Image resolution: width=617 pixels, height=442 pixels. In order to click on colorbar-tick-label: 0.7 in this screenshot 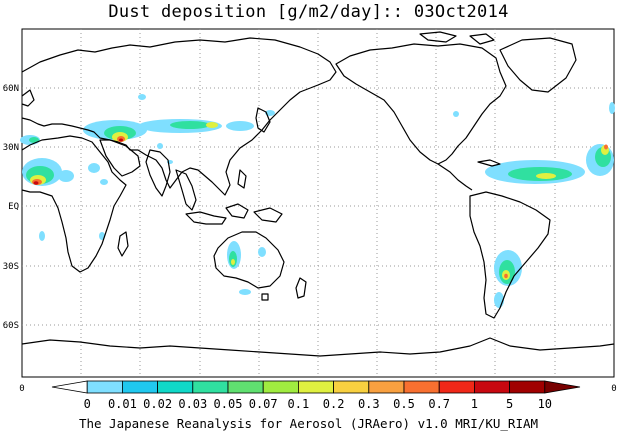, I will do `click(439, 404)`.